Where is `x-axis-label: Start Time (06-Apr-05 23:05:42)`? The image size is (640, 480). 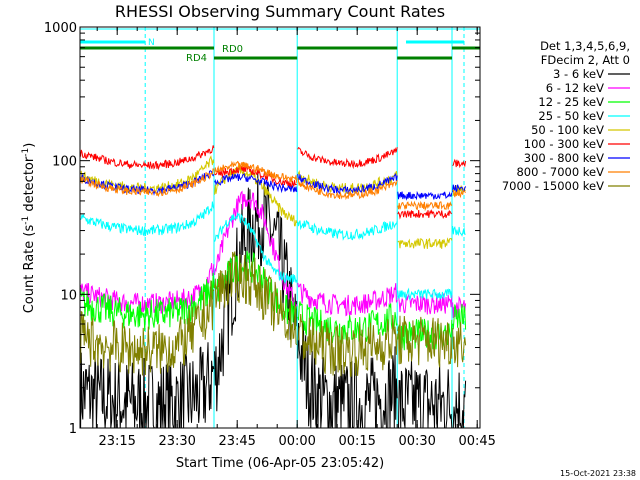
x-axis-label: Start Time (06-Apr-05 23:05:42) is located at coordinates (280, 463).